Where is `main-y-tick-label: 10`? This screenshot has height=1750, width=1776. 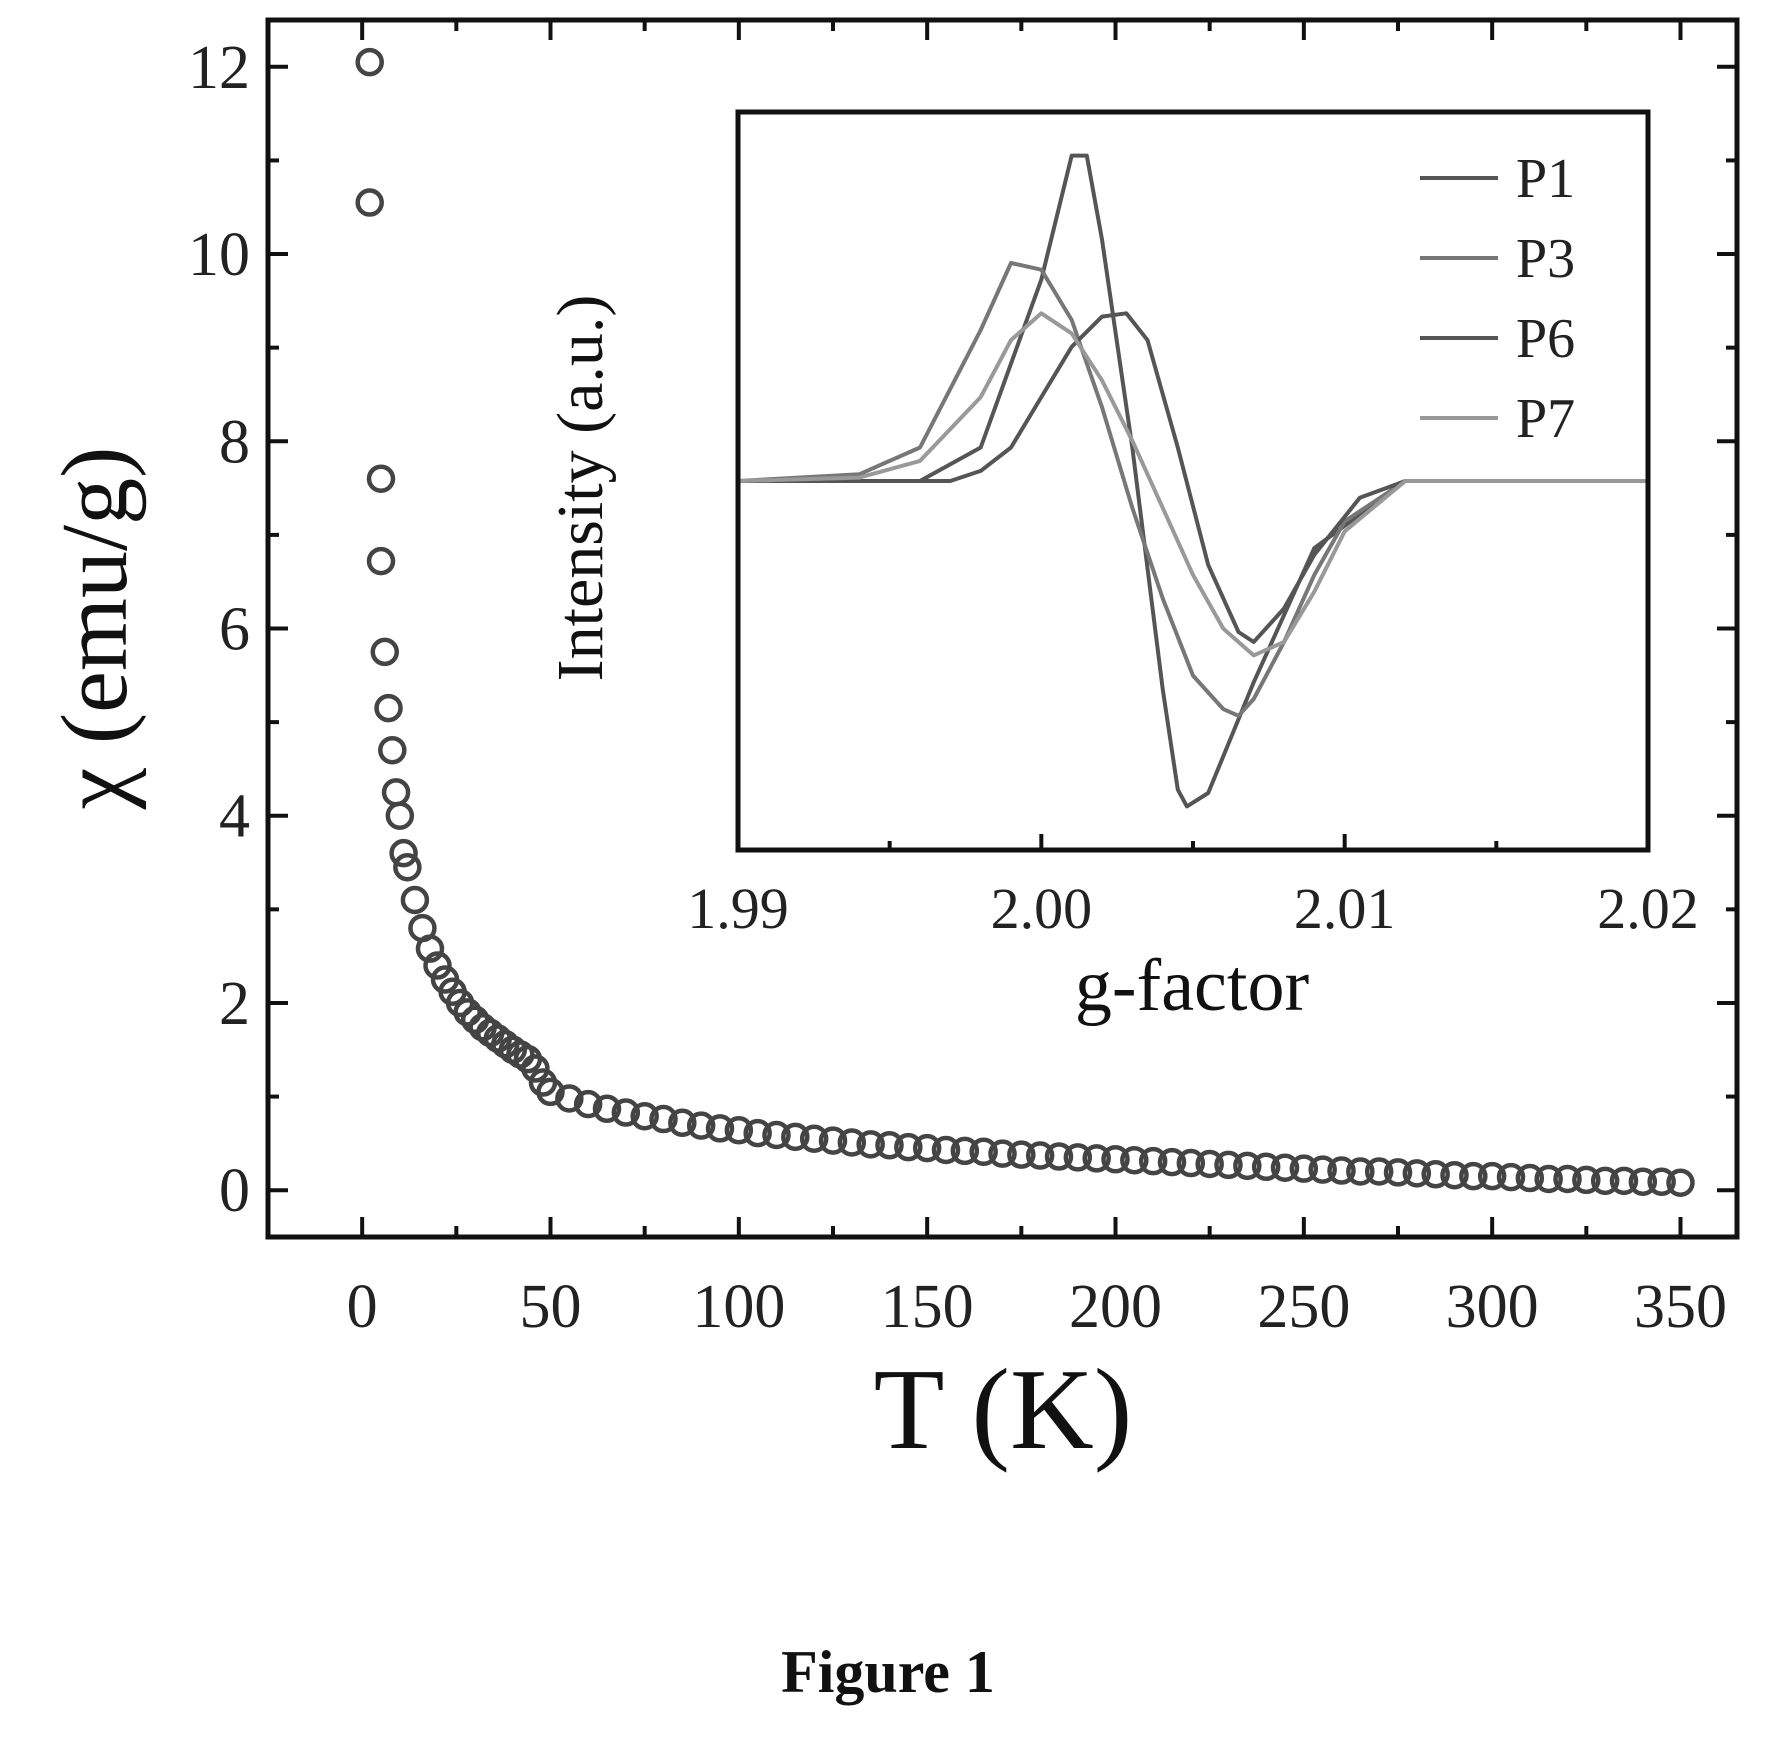
main-y-tick-label: 10 is located at coordinates (219, 255).